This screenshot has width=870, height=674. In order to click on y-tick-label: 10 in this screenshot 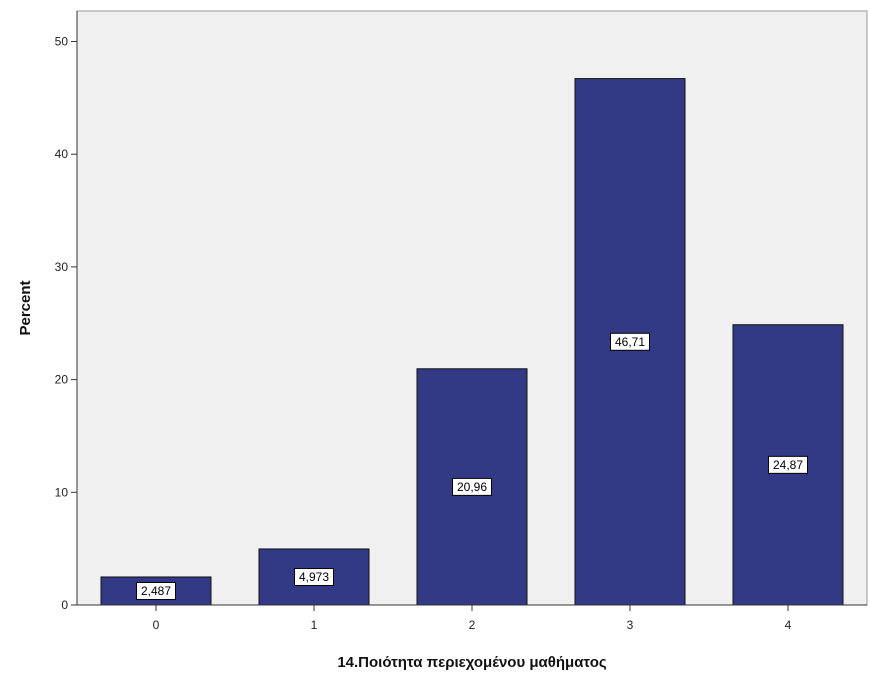, I will do `click(62, 492)`.